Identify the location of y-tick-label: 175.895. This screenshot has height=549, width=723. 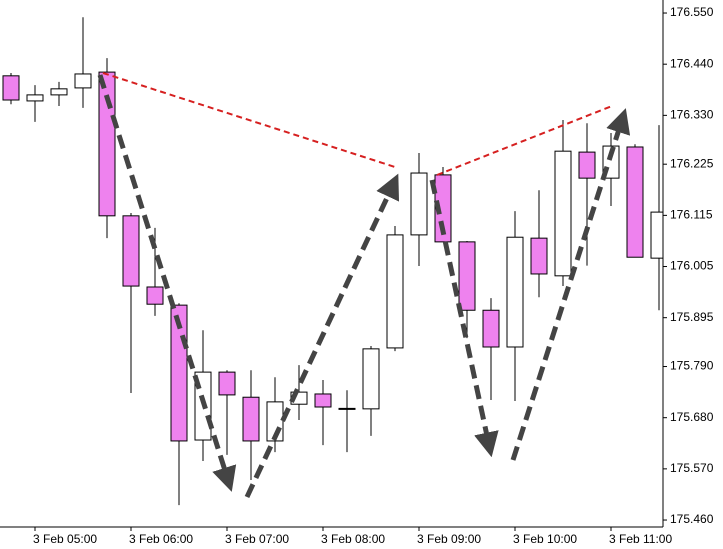
(692, 317).